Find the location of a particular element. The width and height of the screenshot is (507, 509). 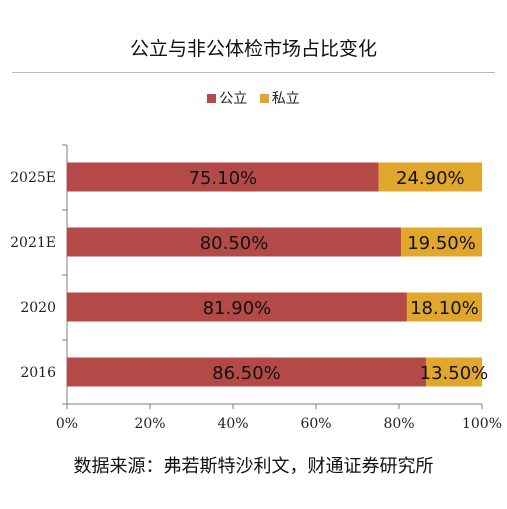

x-tick-label: 0% is located at coordinates (67, 424).